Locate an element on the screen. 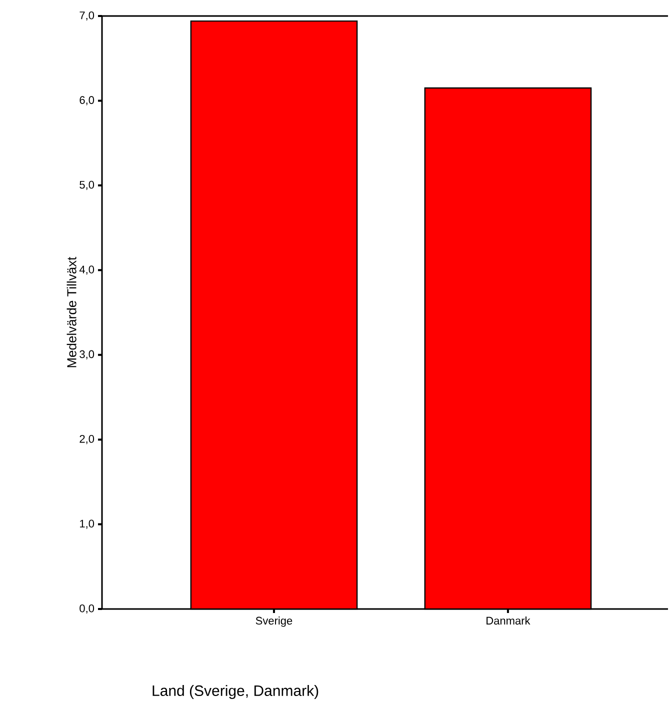 The width and height of the screenshot is (669, 712). y-tick-label: 3,0 is located at coordinates (87, 355).